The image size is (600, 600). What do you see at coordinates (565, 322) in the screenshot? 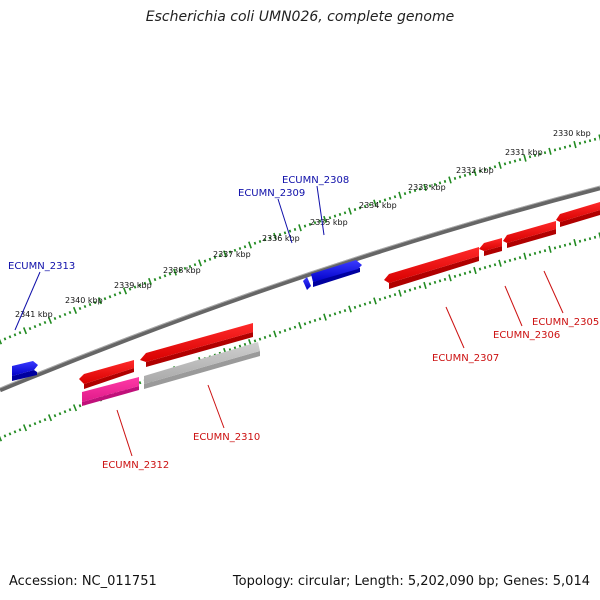
I see `label-ECUMN_2305: ECUMN_2305` at bounding box center [565, 322].